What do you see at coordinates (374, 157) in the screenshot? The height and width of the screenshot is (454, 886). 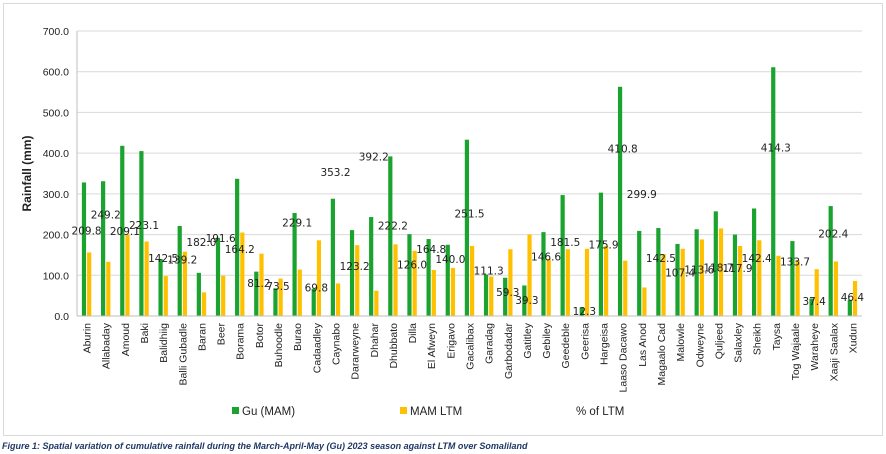 I see `data-label-pct-ltm: 392.2` at bounding box center [374, 157].